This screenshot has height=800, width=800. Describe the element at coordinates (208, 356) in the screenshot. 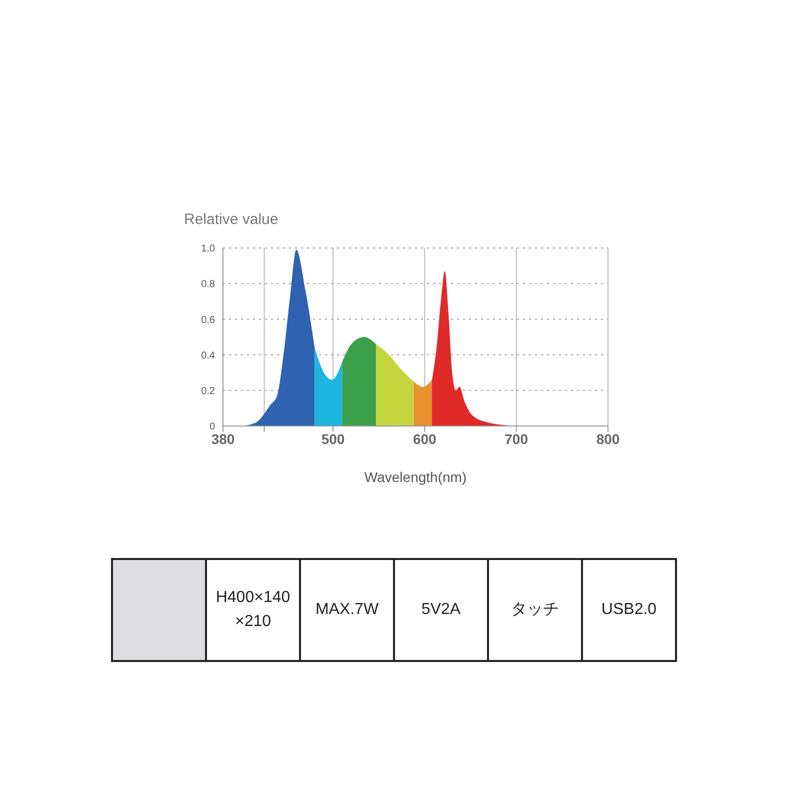

I see `y-tick-label: 0.4` at that location.